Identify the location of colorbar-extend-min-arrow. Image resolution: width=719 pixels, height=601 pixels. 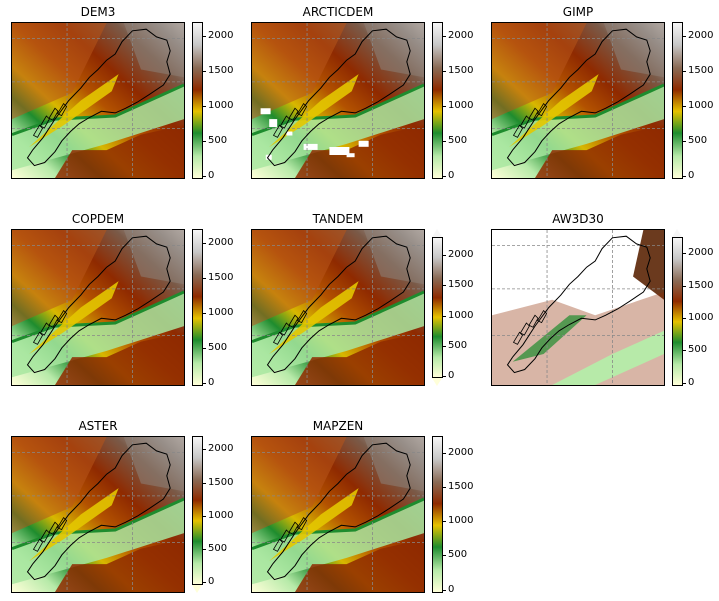
(197, 589).